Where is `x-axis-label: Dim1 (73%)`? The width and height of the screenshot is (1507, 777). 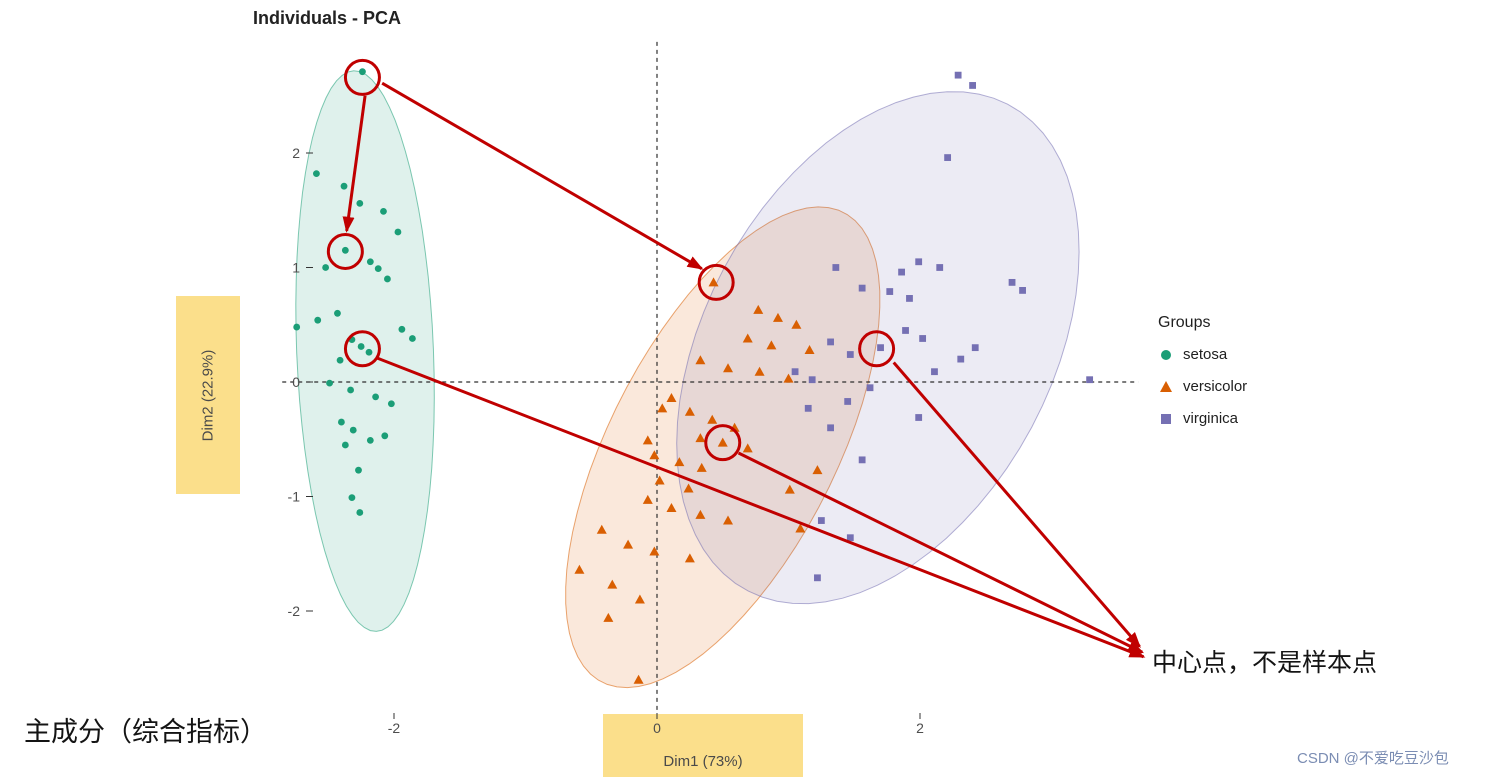
x-axis-label: Dim1 (73%) is located at coordinates (703, 761).